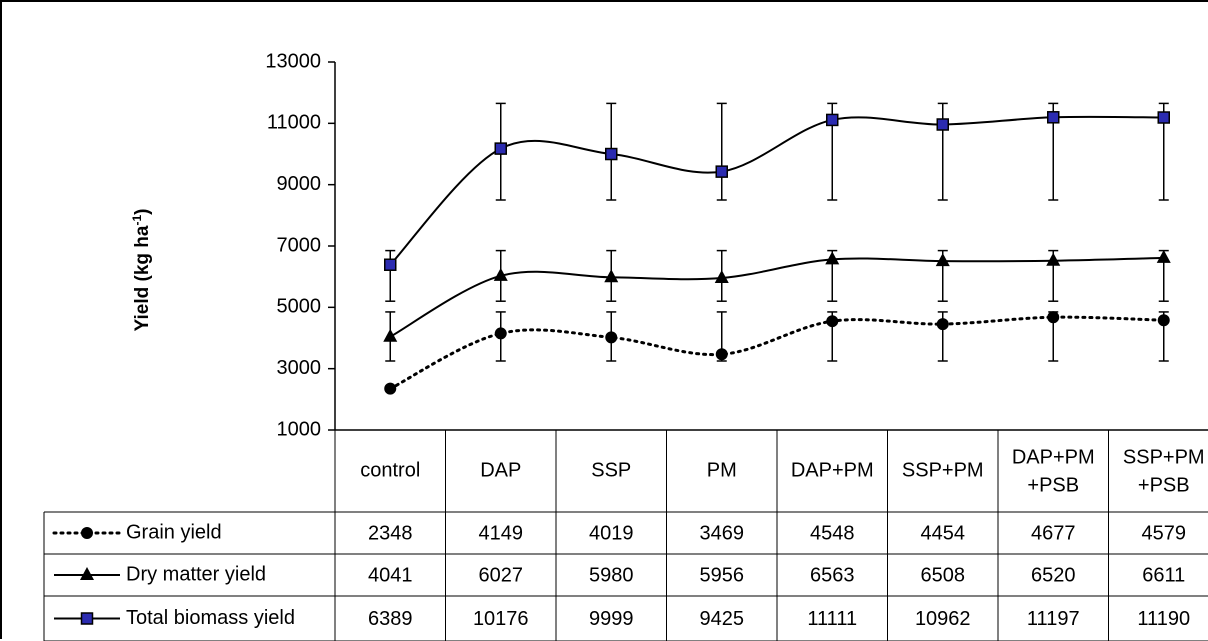 The height and width of the screenshot is (641, 1208). Describe the element at coordinates (832, 619) in the screenshot. I see `total-biomass-yield-table-value: 11111` at that location.